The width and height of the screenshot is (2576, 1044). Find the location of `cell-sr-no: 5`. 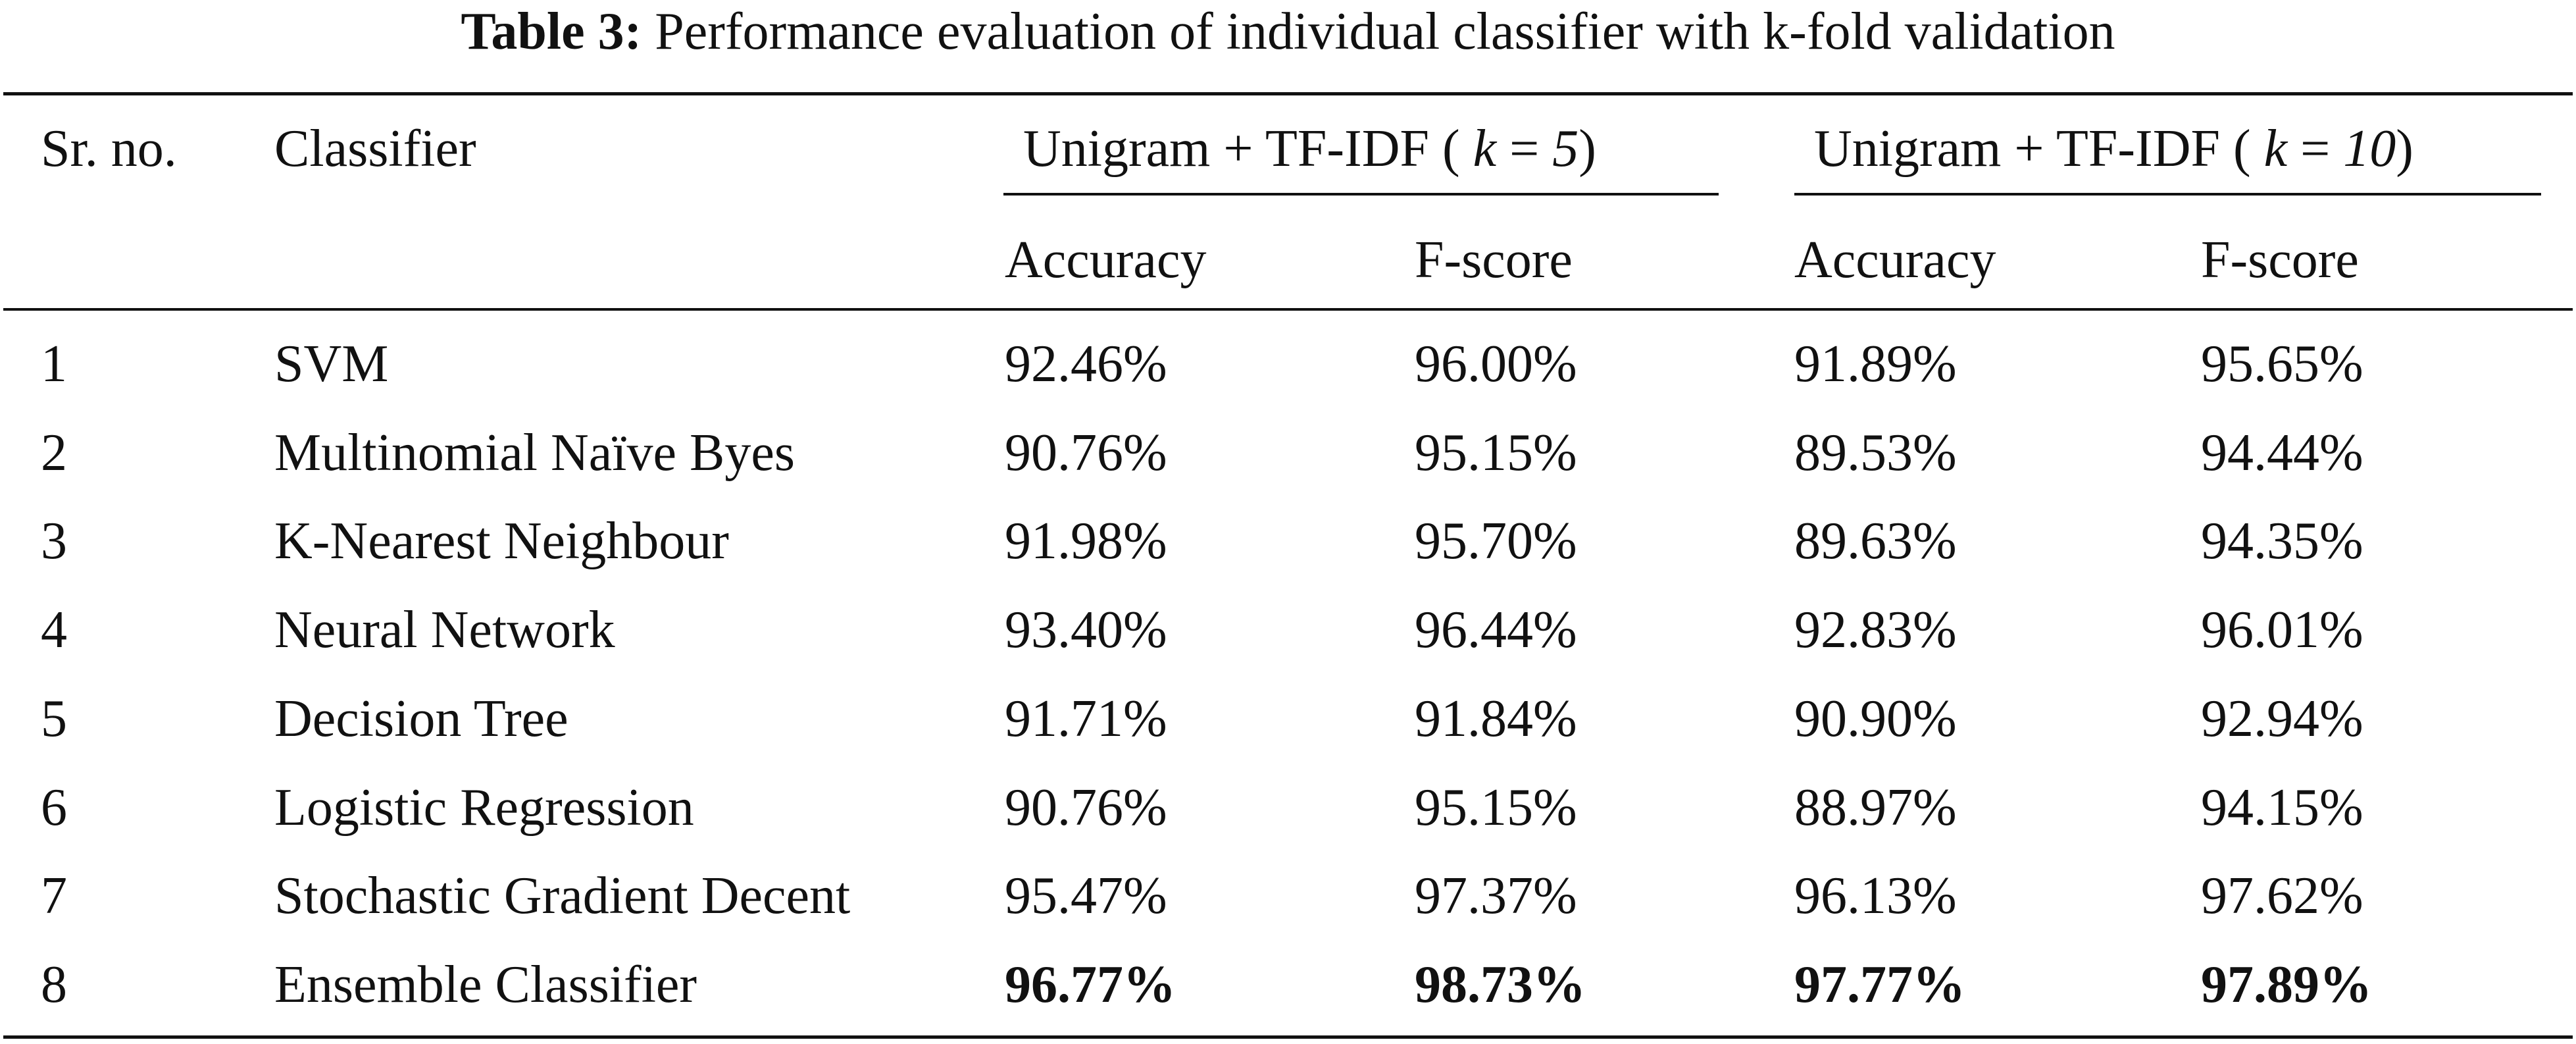

cell-sr-no: 5 is located at coordinates (54, 719).